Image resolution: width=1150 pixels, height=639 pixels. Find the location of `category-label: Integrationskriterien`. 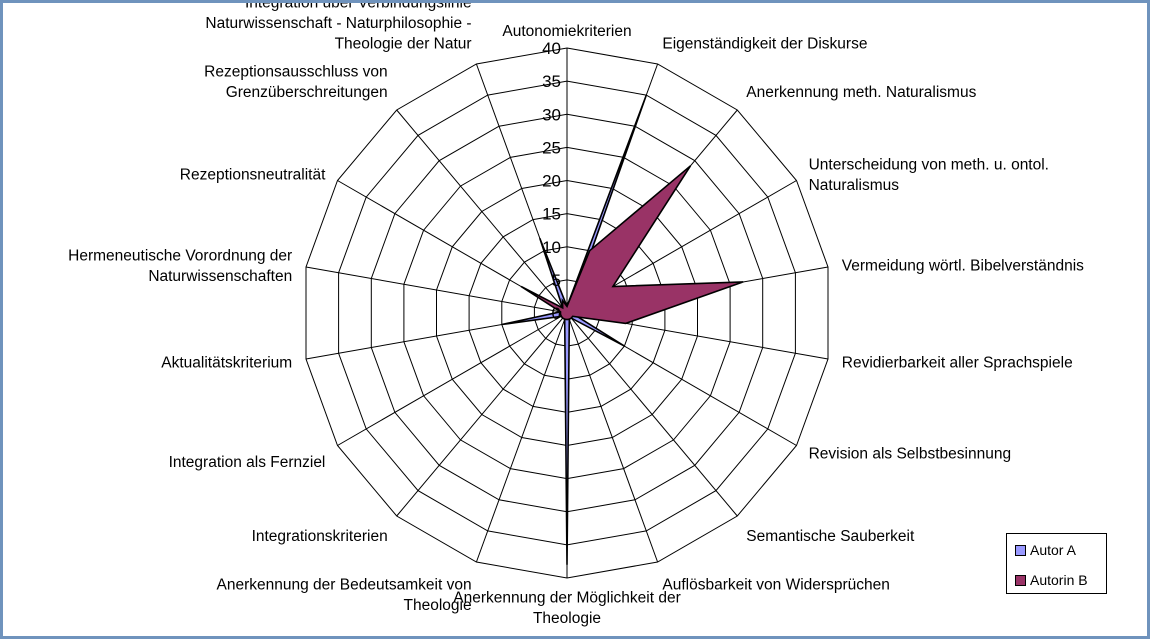

category-label: Integrationskriterien is located at coordinates (320, 536).